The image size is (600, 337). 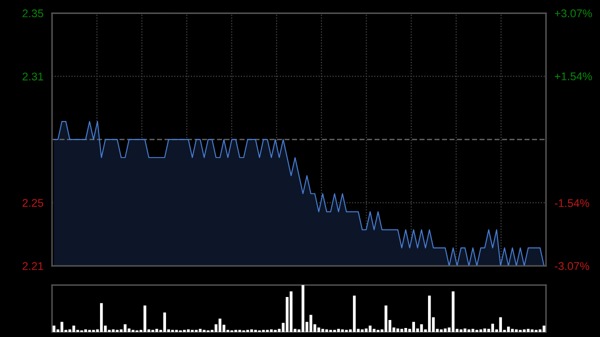 What do you see at coordinates (573, 13) in the screenshot?
I see `y2-tick-label: +3.07%` at bounding box center [573, 13].